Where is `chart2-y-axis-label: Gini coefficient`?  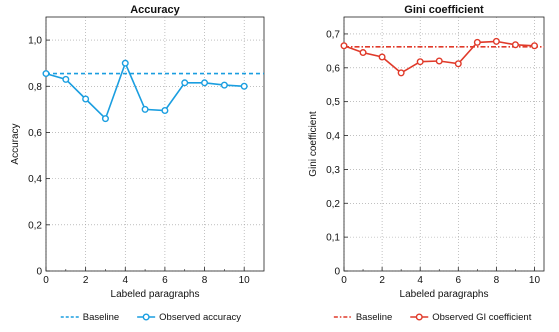
chart2-y-axis-label: Gini coefficient is located at coordinates (313, 144).